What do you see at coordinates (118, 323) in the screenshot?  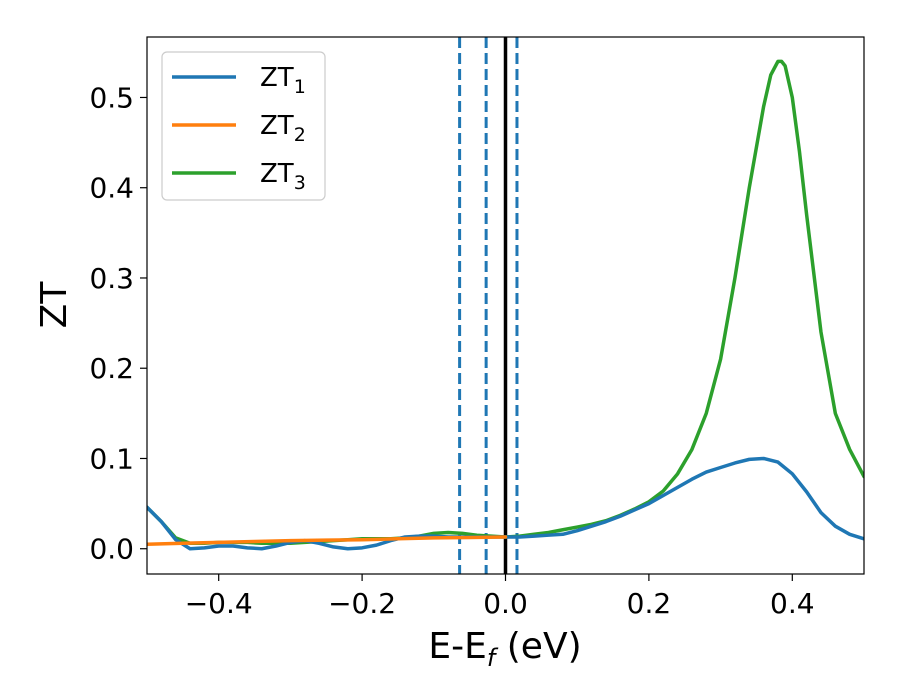 I see `y-axis-ticks: 0.0 0.1 0.2 0.3 0.4 0.5` at bounding box center [118, 323].